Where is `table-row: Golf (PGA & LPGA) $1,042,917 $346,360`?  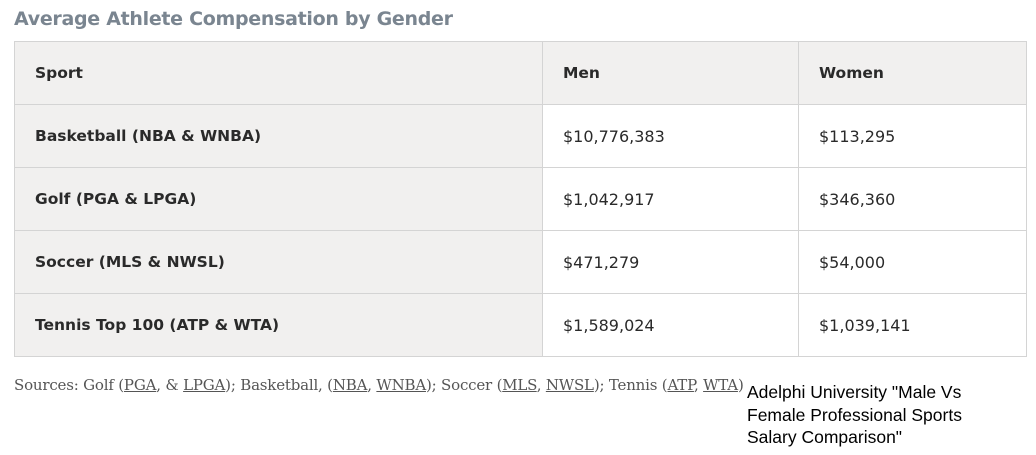
table-row: Golf (PGA & LPGA) $1,042,917 $346,360 is located at coordinates (520, 199).